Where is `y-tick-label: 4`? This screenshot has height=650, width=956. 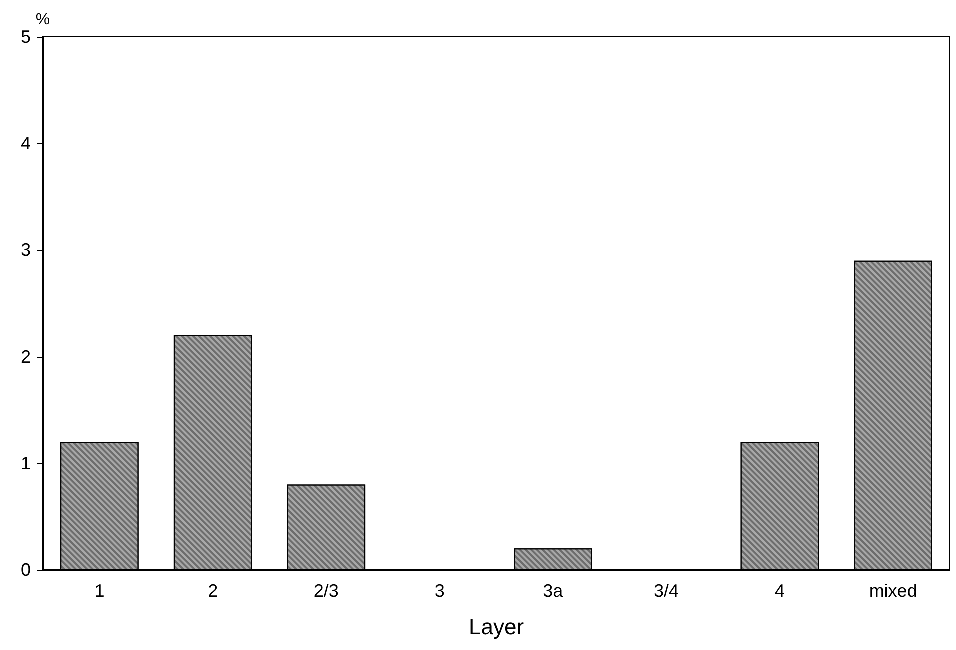
y-tick-label: 4 is located at coordinates (25, 144).